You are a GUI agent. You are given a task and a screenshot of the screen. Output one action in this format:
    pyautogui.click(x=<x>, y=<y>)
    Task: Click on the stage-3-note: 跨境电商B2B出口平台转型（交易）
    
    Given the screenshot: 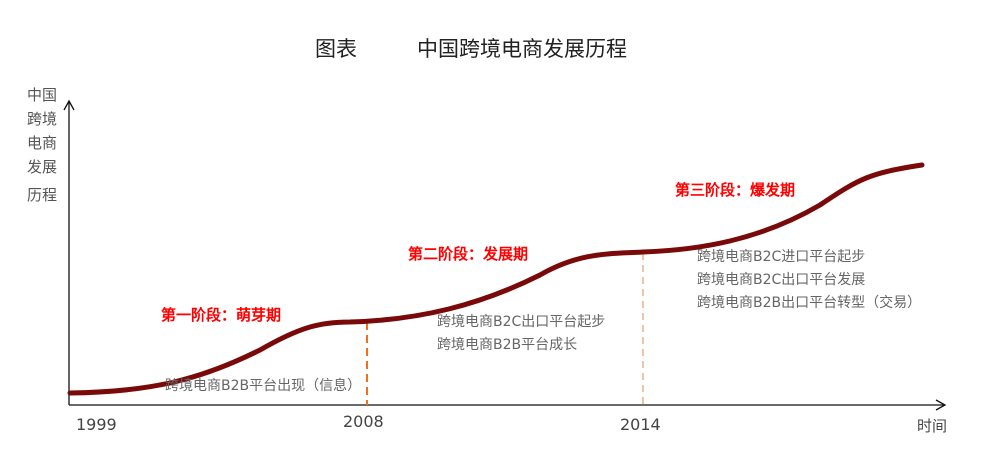 What is the action you would take?
    pyautogui.click(x=809, y=303)
    